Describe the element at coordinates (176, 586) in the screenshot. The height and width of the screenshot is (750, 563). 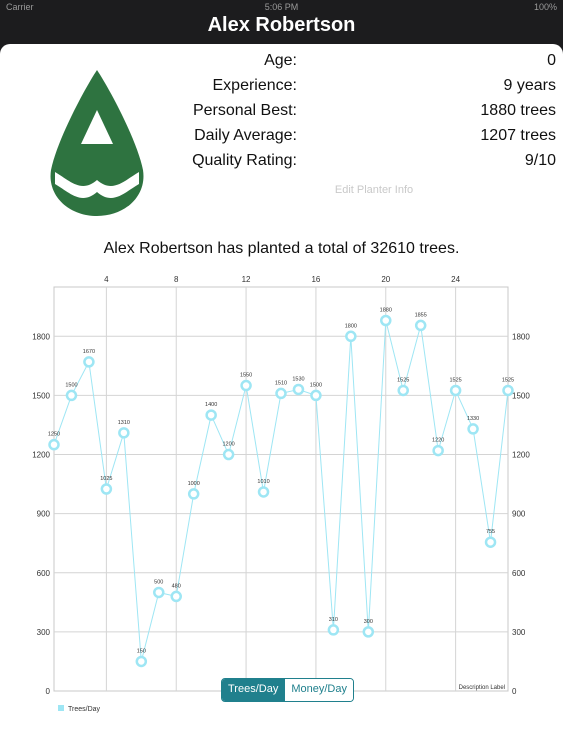
I see `data-label: 480` at that location.